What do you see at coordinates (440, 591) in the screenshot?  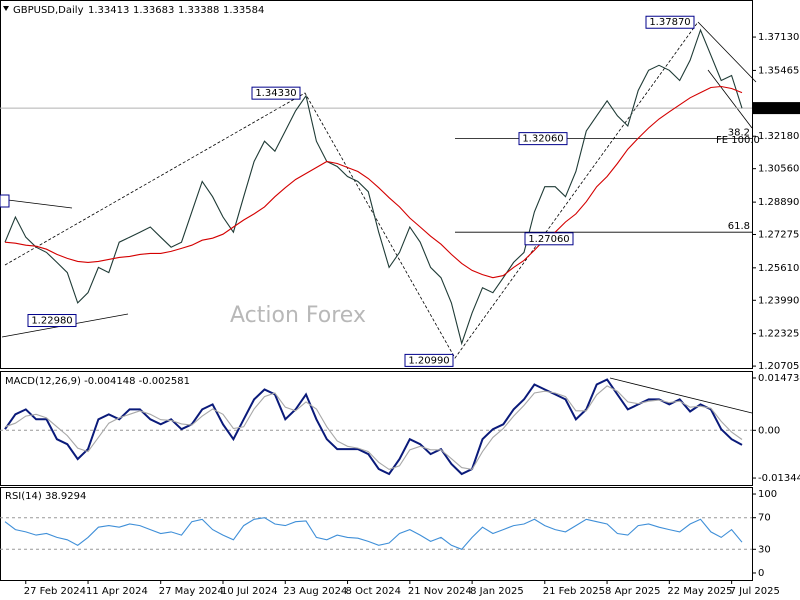 I see `x-tick-label: 21 Nov 2024` at bounding box center [440, 591].